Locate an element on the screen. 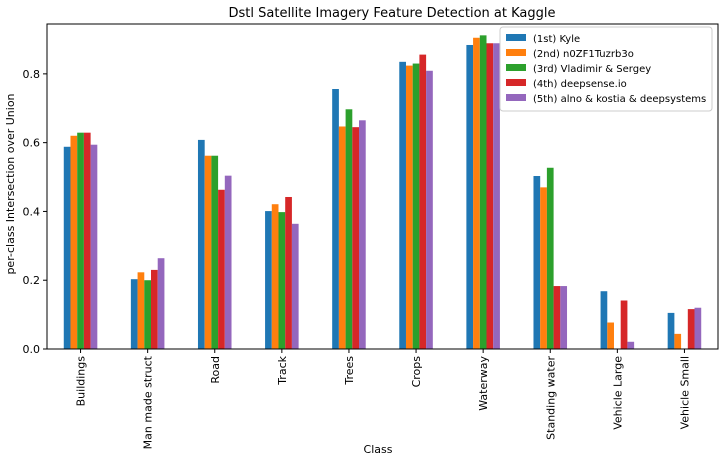 The image size is (724, 462). x-tick-label: Track is located at coordinates (282, 370).